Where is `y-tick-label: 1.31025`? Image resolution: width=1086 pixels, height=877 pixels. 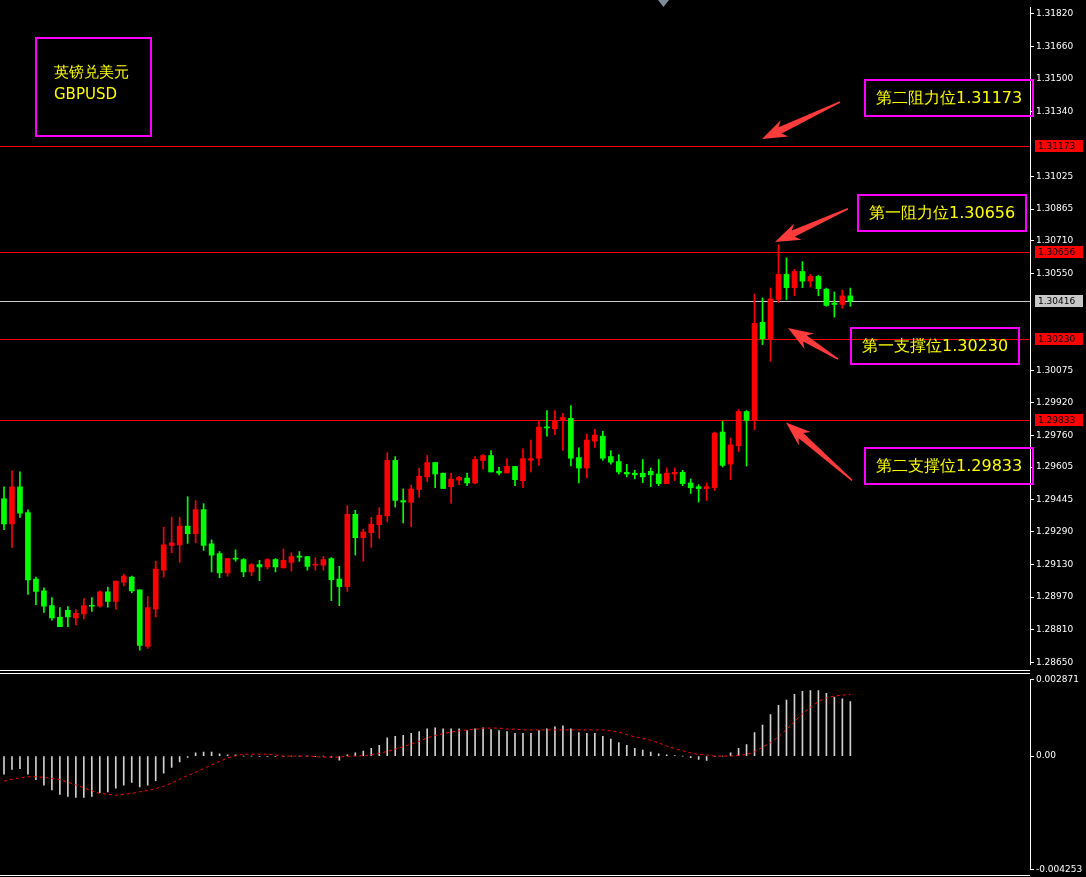
y-tick-label: 1.31025 is located at coordinates (1055, 175).